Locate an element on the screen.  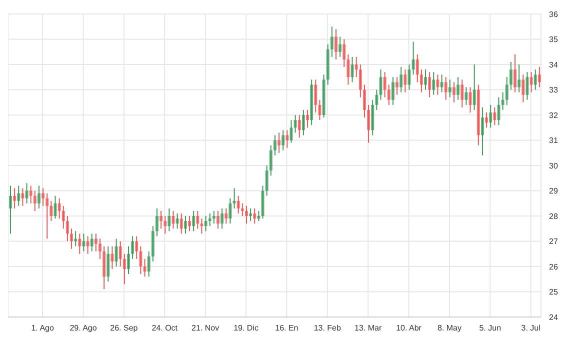
x-tick-label: 16. En is located at coordinates (286, 328).